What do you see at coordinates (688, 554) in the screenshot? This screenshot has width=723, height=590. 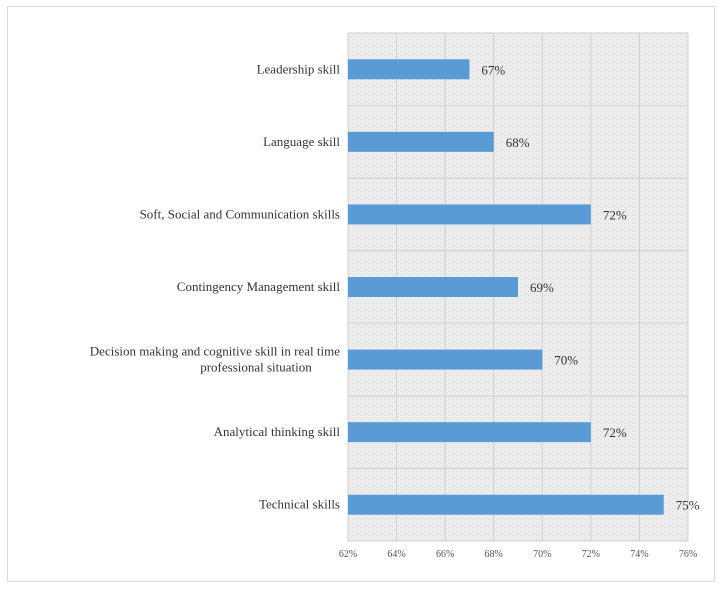 I see `x-tick-label: 76%` at bounding box center [688, 554].